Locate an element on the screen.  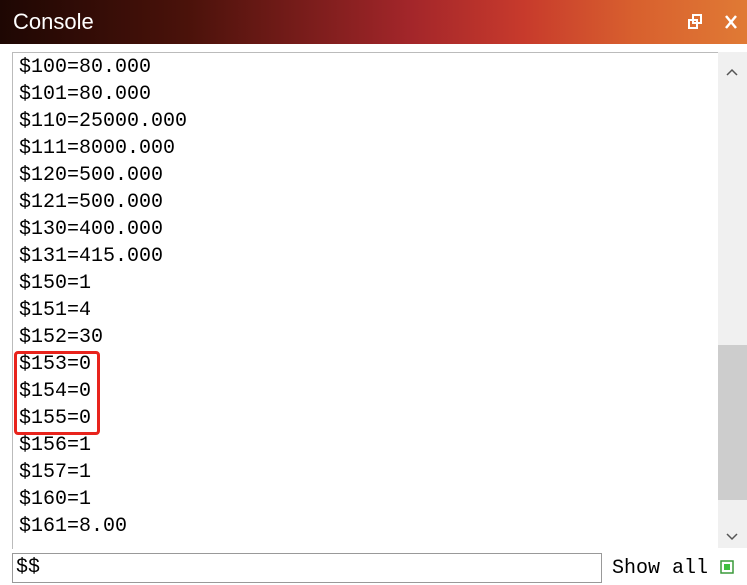
console-line: $130=400.000 is located at coordinates (91, 229).